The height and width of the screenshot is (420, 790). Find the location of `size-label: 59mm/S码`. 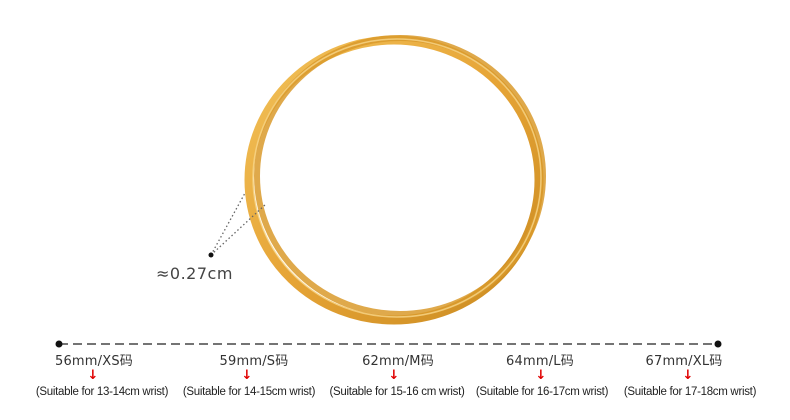

size-label: 59mm/S码 is located at coordinates (254, 361).